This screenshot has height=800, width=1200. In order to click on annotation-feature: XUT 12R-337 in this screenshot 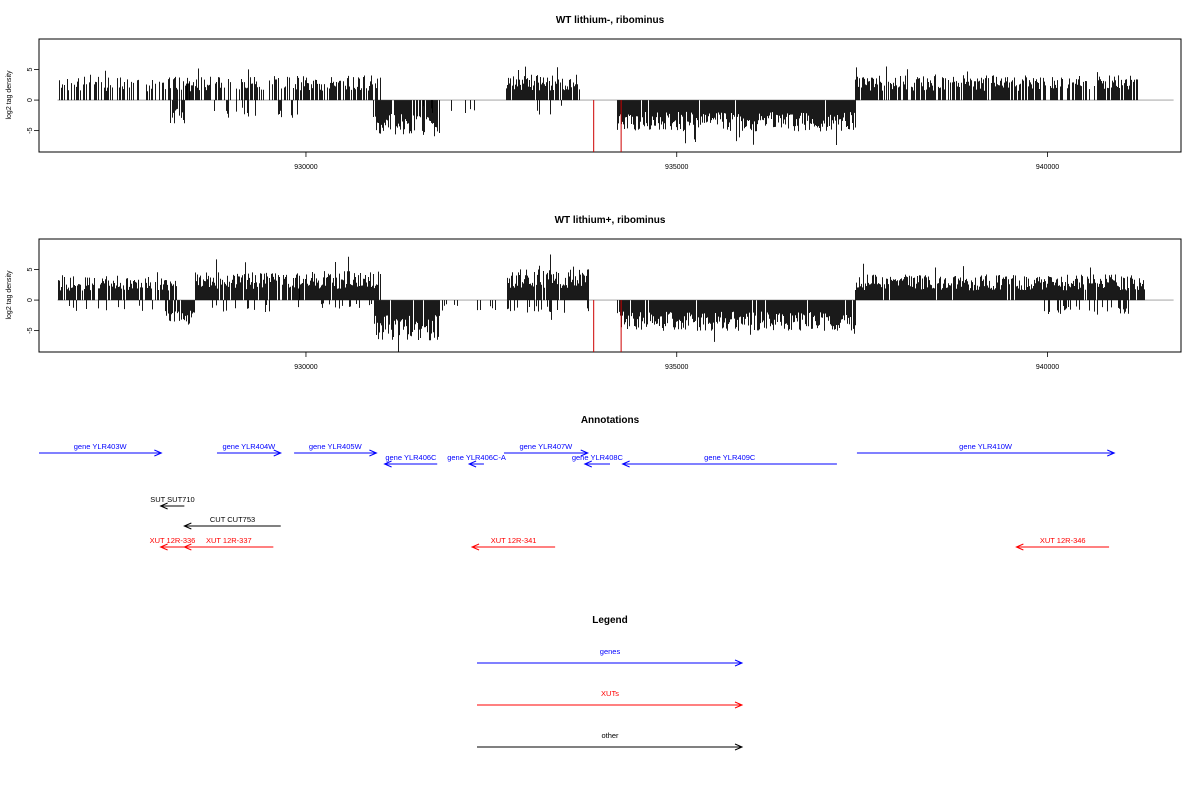, I will do `click(228, 543)`.